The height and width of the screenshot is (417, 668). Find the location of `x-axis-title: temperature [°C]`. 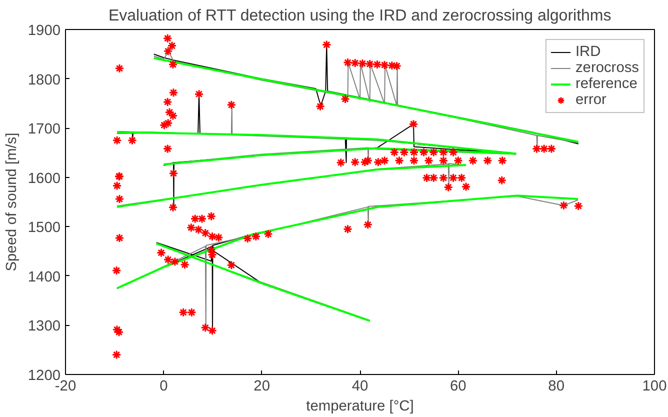

x-axis-title: temperature [°C] is located at coordinates (360, 406).